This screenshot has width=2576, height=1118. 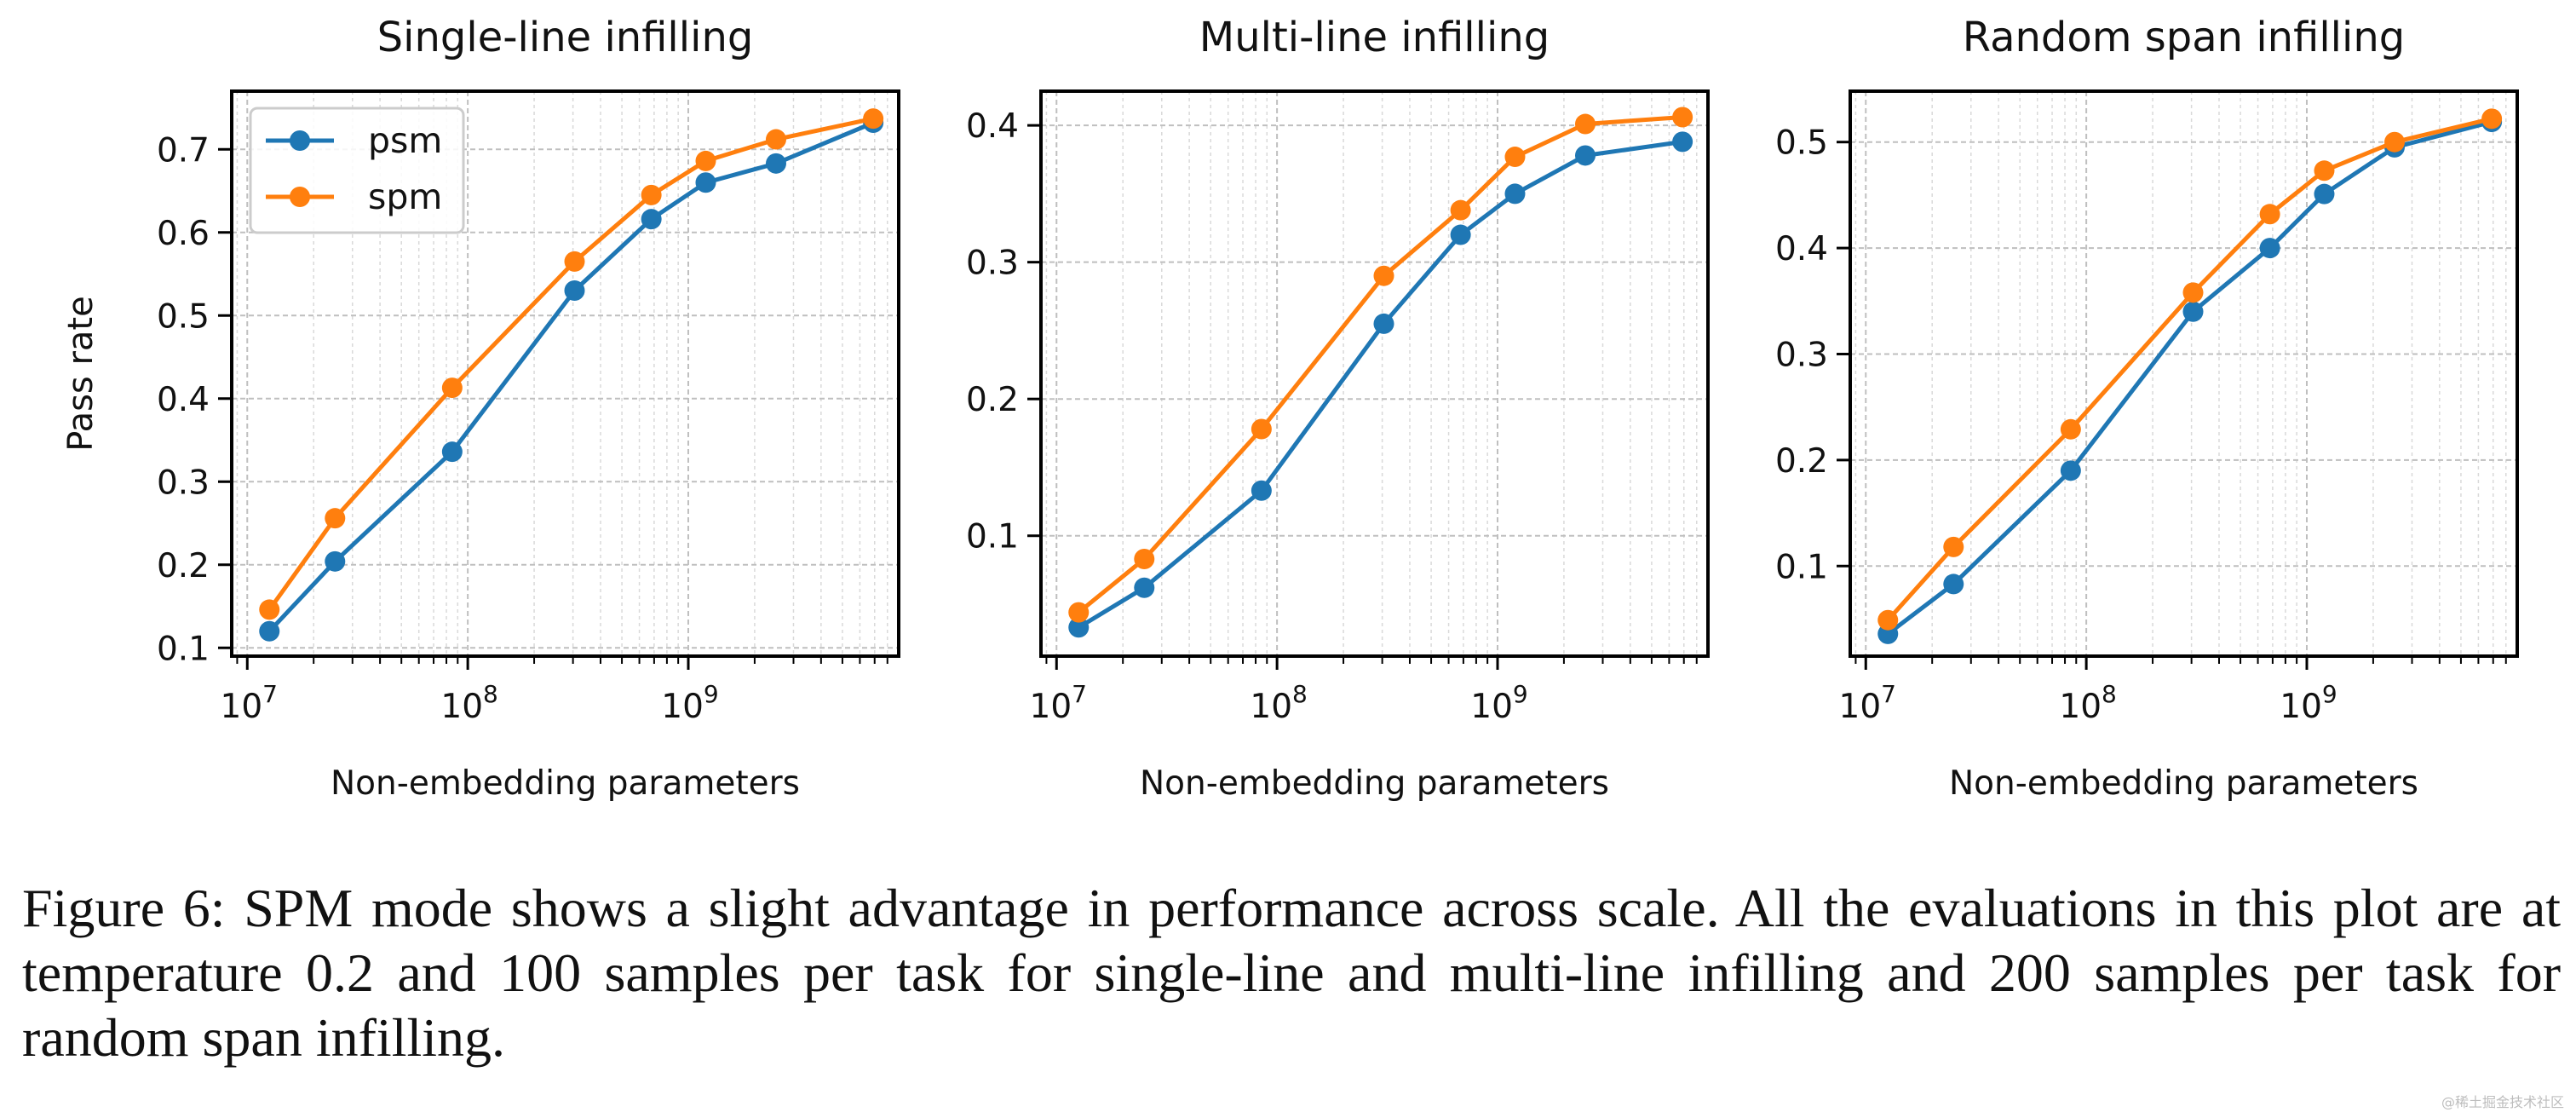 I want to click on y-tick-label: 0.7, so click(x=184, y=150).